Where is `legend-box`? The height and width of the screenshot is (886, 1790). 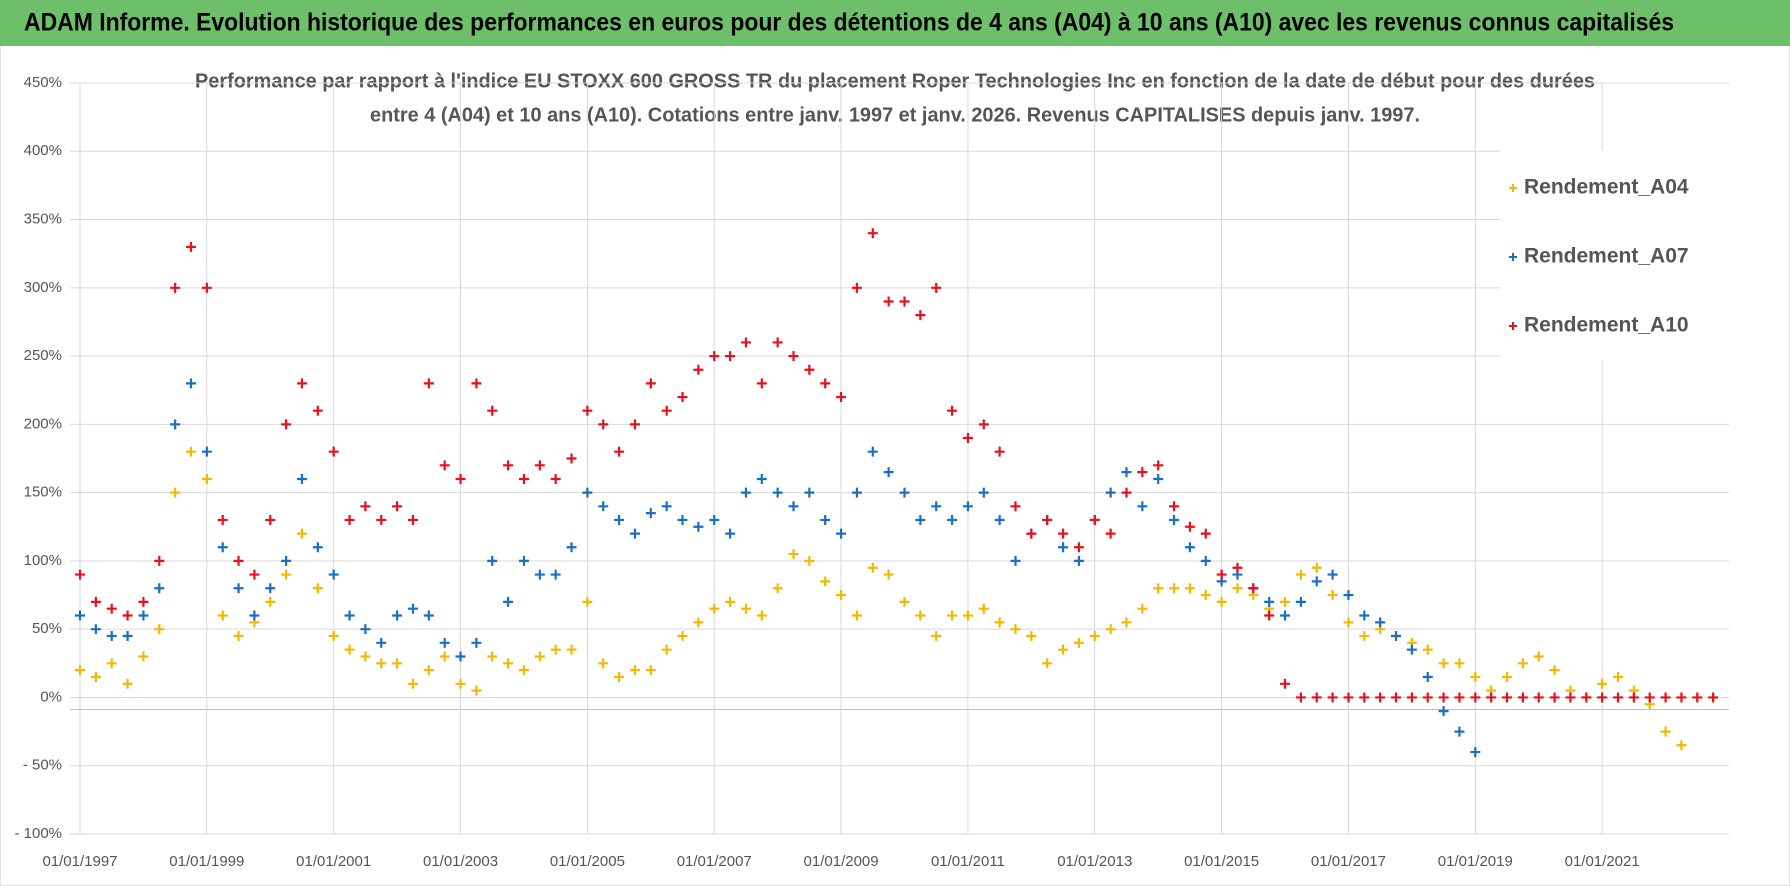
legend-box is located at coordinates (1615, 255).